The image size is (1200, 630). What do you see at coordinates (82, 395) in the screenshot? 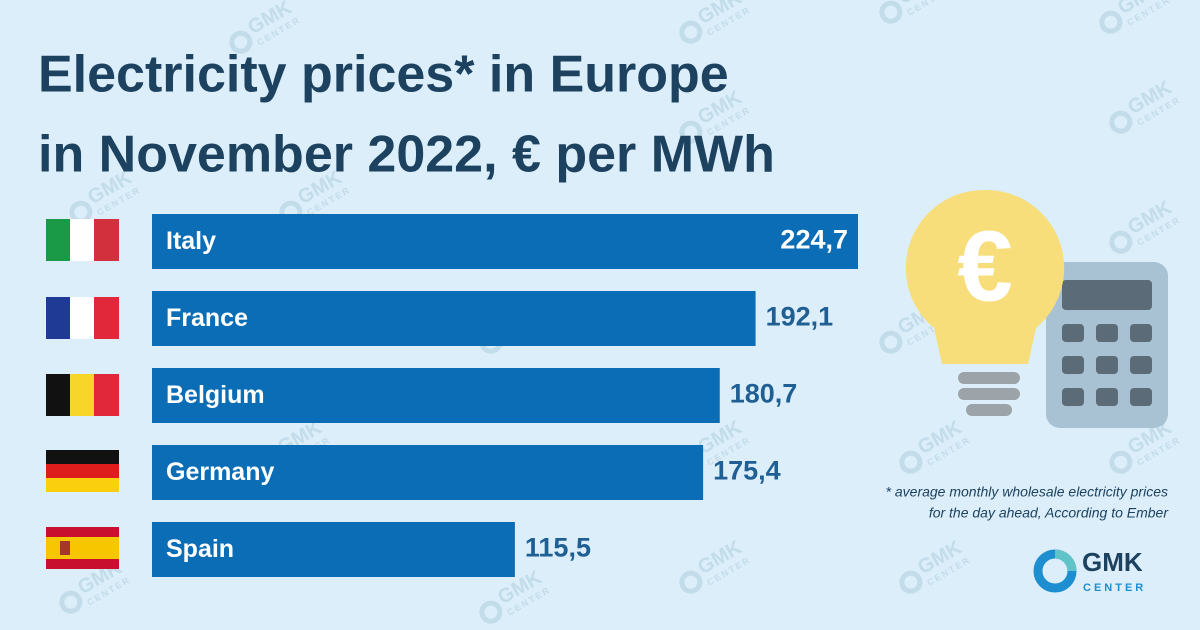
I see `flag-belgium` at bounding box center [82, 395].